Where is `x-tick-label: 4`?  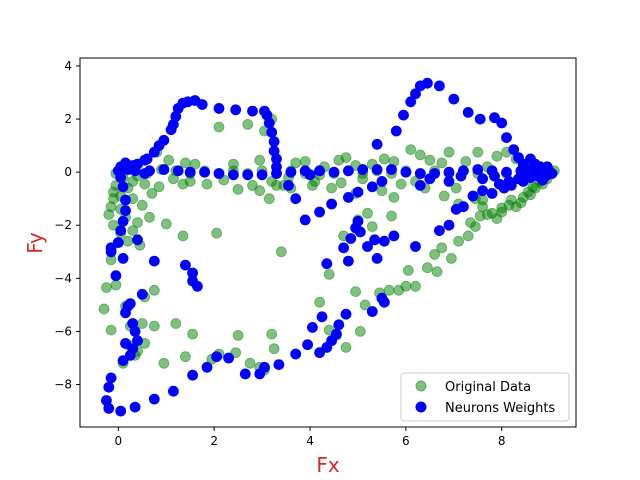 x-tick-label: 4 is located at coordinates (310, 441).